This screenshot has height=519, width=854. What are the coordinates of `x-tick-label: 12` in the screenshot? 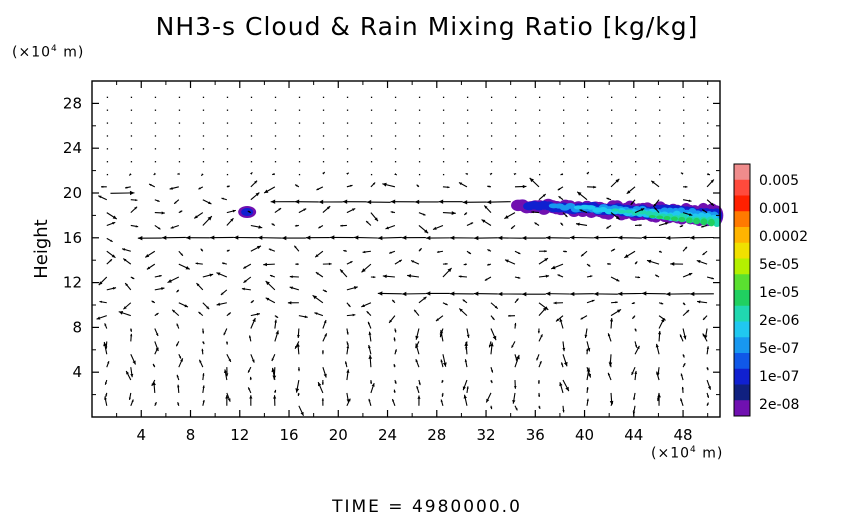 It's located at (239, 435).